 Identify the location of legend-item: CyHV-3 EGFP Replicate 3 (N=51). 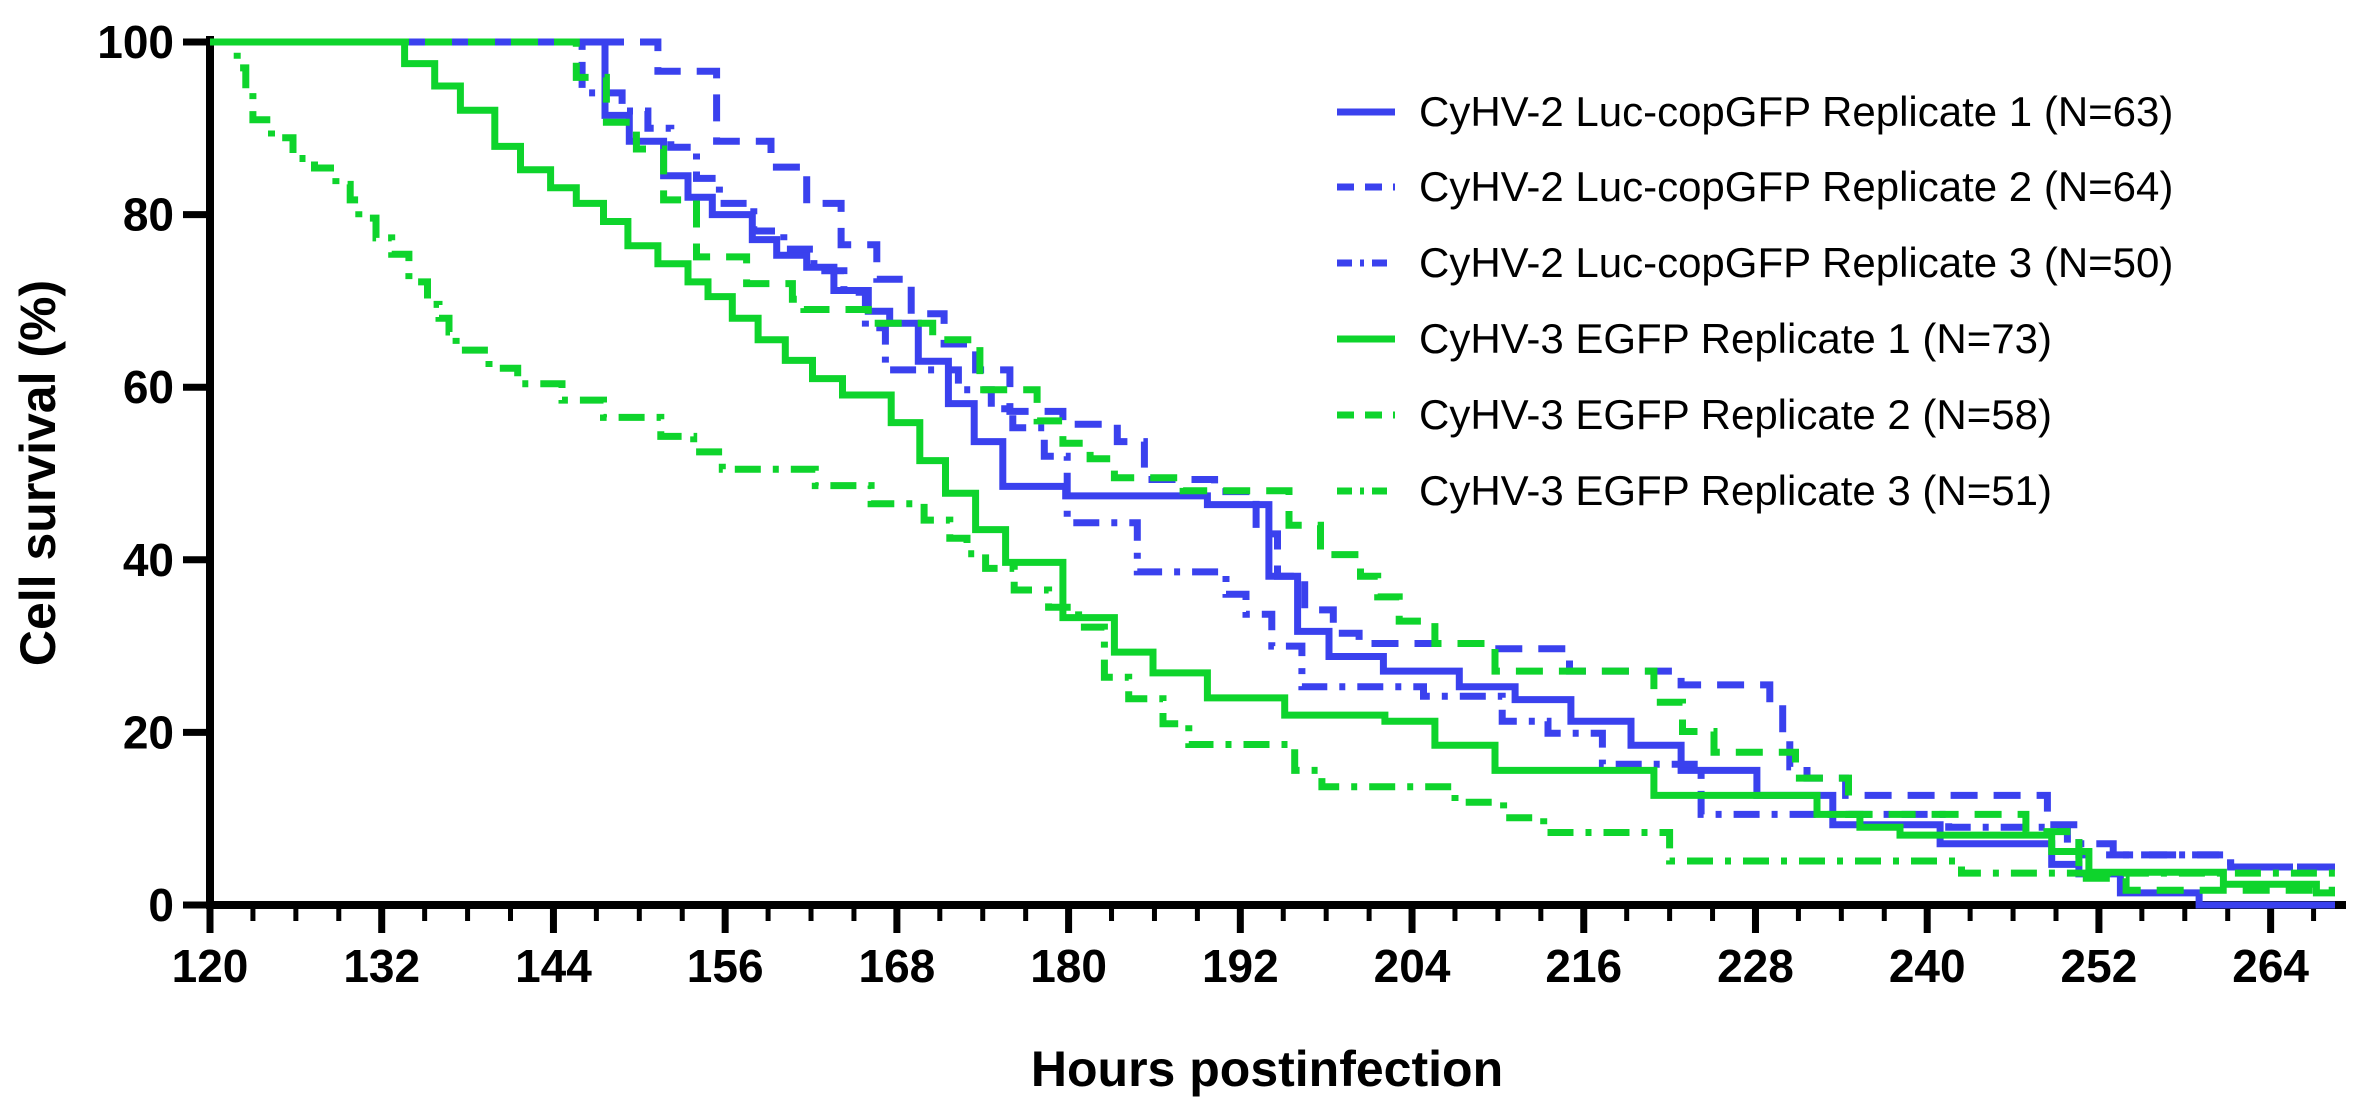
(1694, 491).